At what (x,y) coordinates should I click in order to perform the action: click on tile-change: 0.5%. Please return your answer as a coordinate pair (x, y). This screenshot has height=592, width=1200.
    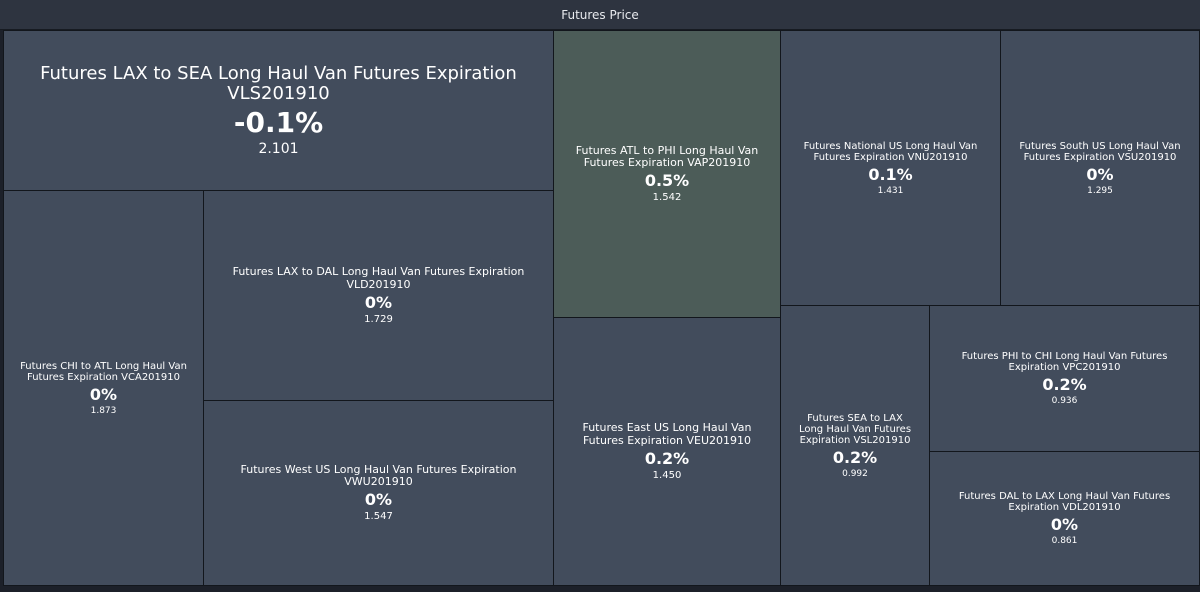
    Looking at the image, I should click on (667, 181).